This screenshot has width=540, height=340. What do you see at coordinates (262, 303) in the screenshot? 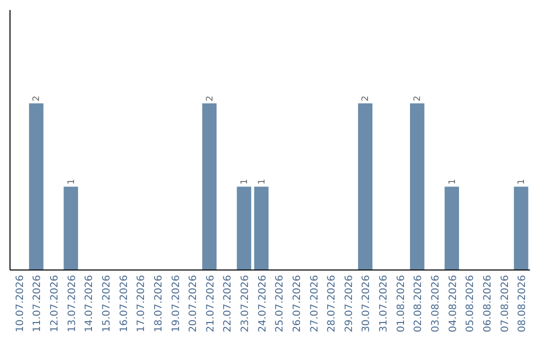
I see `x-tick-label: 24.07.2026` at bounding box center [262, 303].